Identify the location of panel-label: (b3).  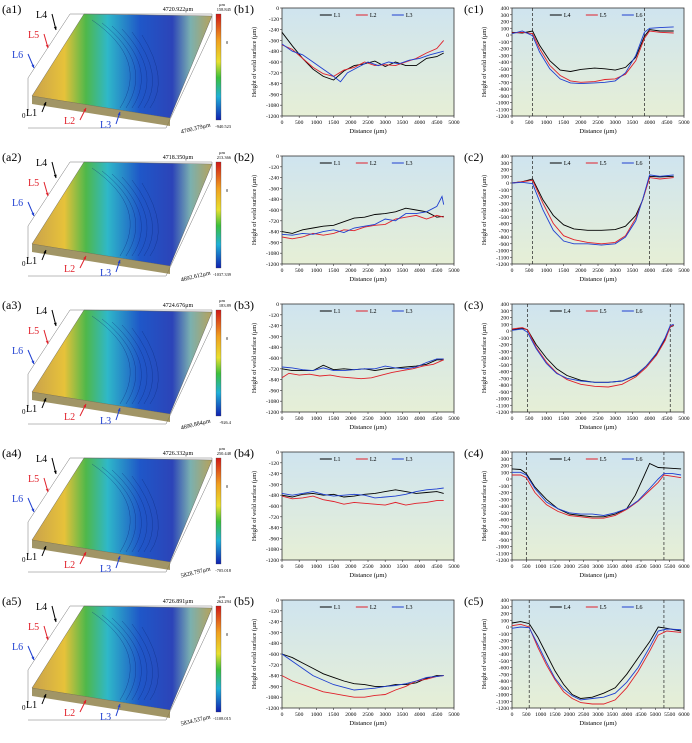
(244, 305).